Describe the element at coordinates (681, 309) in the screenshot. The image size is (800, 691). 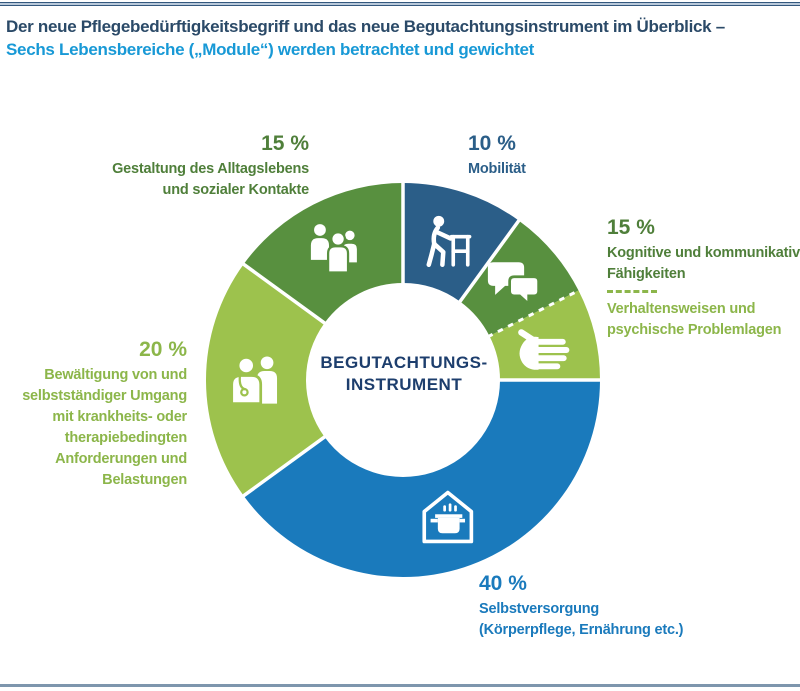
I see `label-verhaltensweisen-line1: Verhaltensweisen und` at that location.